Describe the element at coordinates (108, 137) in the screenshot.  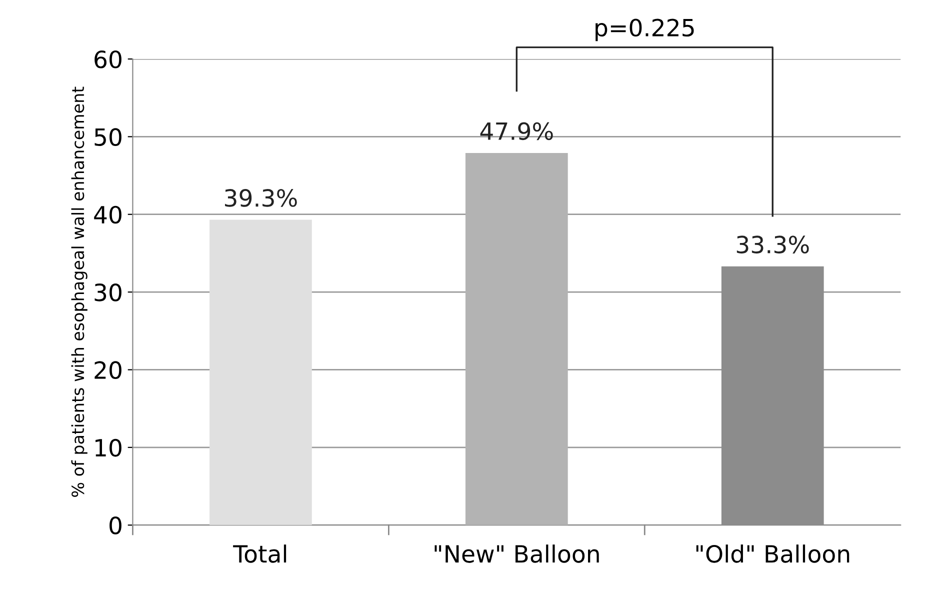
I see `y-tick-label: 50` at that location.